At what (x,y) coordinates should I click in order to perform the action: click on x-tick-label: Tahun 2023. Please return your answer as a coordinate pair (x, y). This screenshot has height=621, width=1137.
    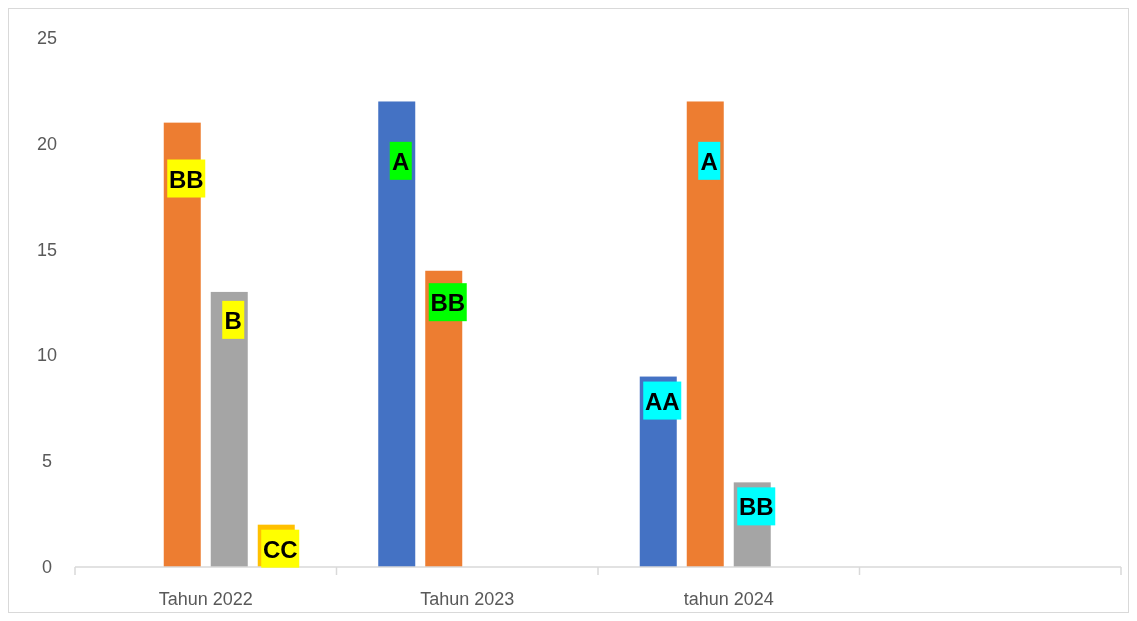
    Looking at the image, I should click on (467, 599).